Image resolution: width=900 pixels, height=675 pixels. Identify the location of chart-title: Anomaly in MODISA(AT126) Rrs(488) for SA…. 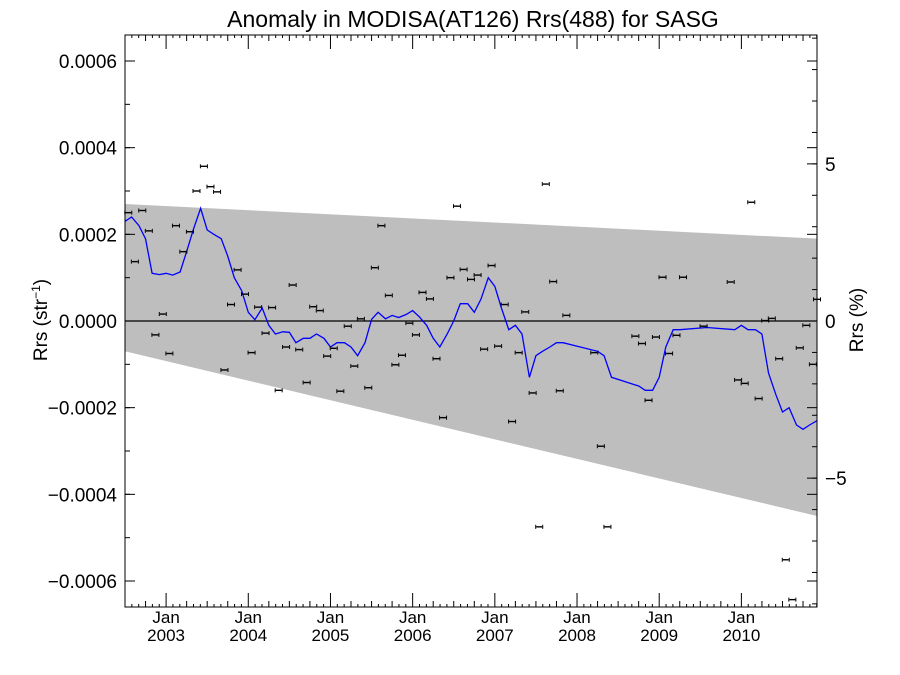
(473, 19).